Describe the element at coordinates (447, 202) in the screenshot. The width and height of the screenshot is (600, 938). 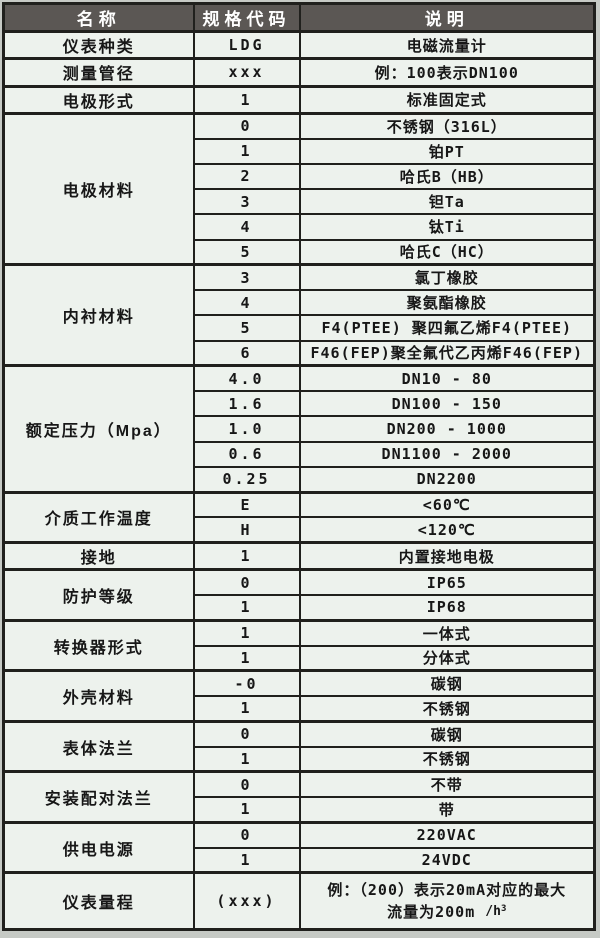
I see `desc-cell: 钽Ta` at that location.